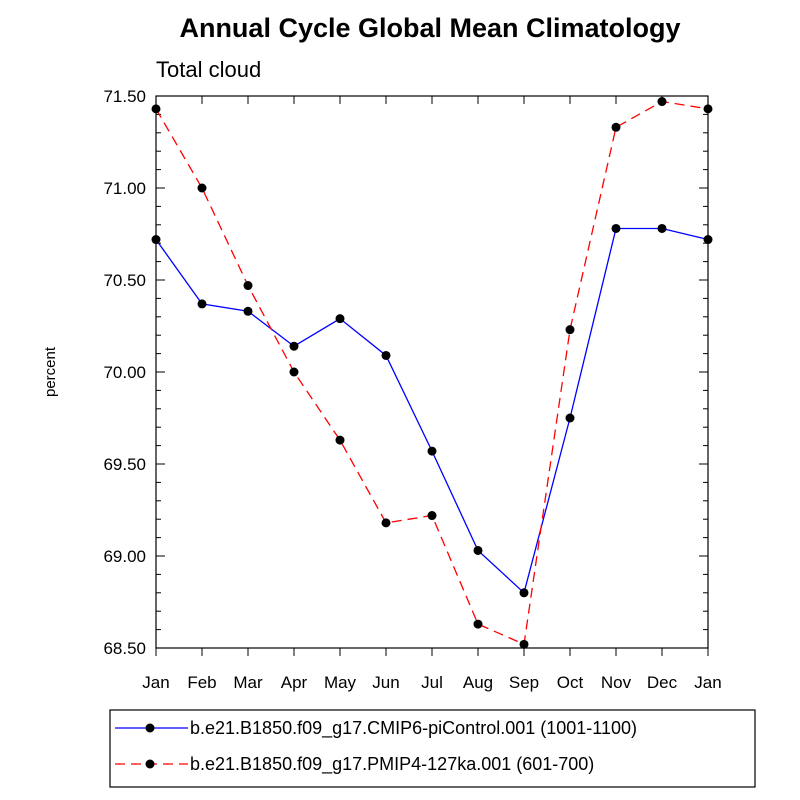 This screenshot has height=800, width=800. I want to click on y-tick-label: 70.00, so click(124, 372).